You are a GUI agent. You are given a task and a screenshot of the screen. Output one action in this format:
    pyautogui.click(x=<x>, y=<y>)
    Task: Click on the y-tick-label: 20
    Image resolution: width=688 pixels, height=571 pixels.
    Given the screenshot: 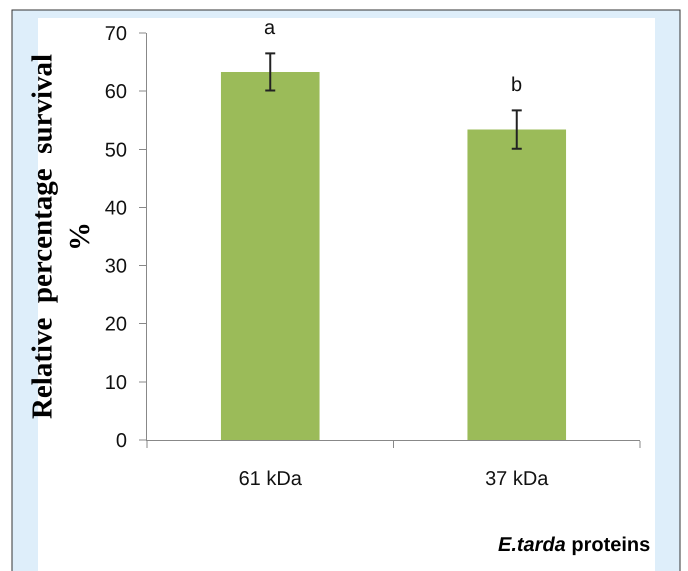 What is the action you would take?
    pyautogui.click(x=115, y=325)
    